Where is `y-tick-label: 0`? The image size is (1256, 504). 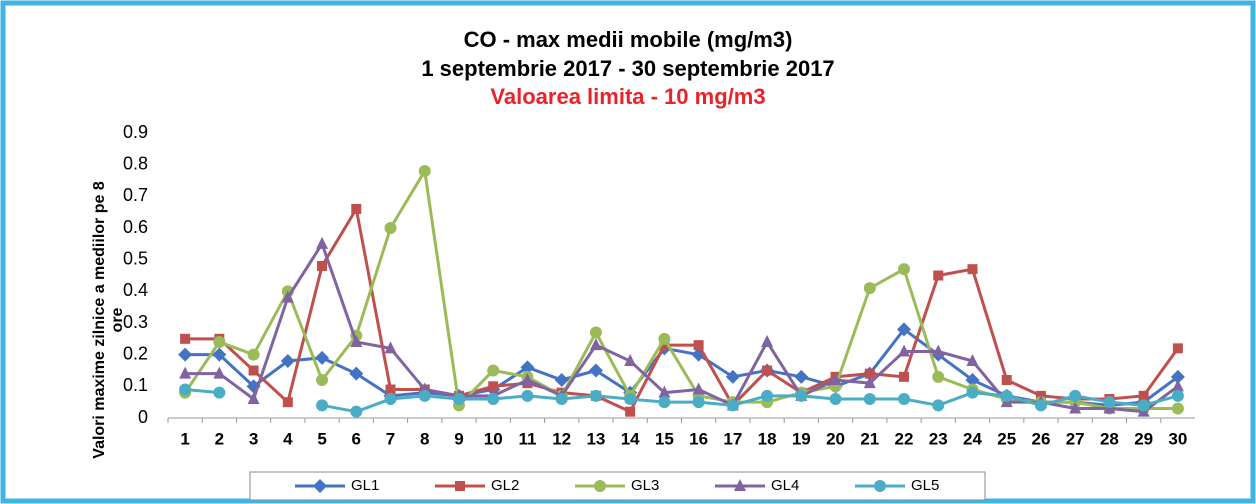 y-tick-label: 0 is located at coordinates (143, 417).